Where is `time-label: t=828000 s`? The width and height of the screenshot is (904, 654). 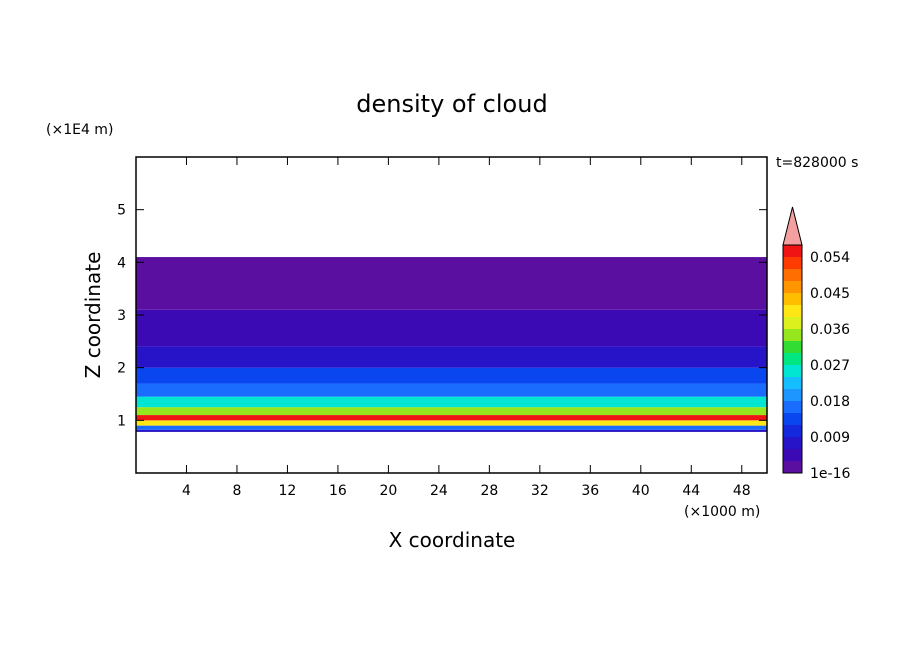 time-label: t=828000 s is located at coordinates (817, 163).